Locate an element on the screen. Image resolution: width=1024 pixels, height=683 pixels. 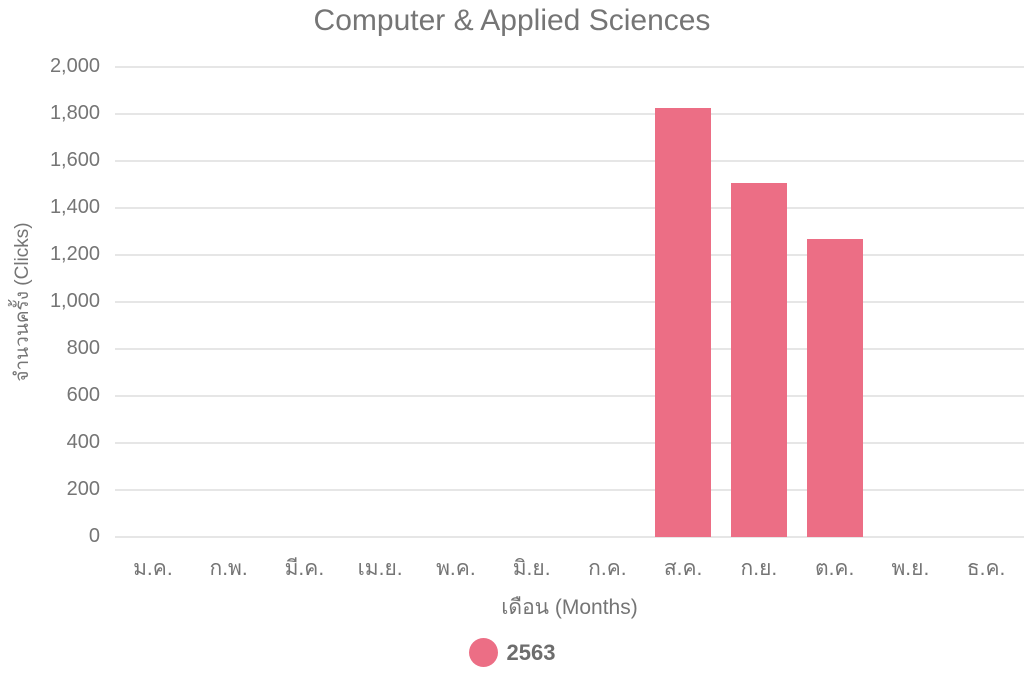
chart-title: Computer & Applied Sciences is located at coordinates (512, 20).